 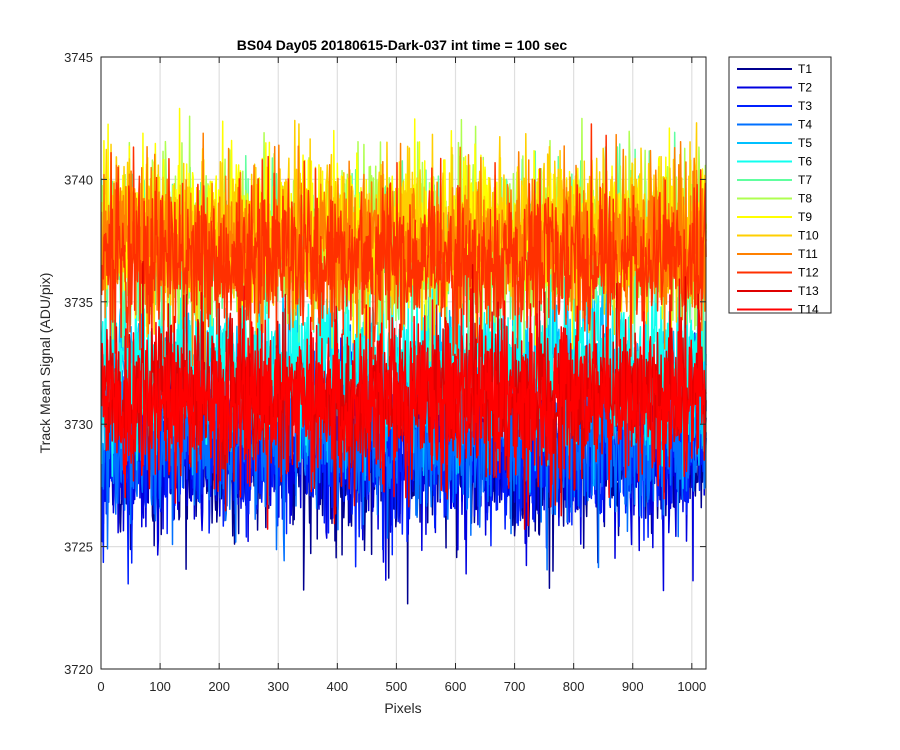 I want to click on legend-label-t5: T5, so click(x=805, y=143).